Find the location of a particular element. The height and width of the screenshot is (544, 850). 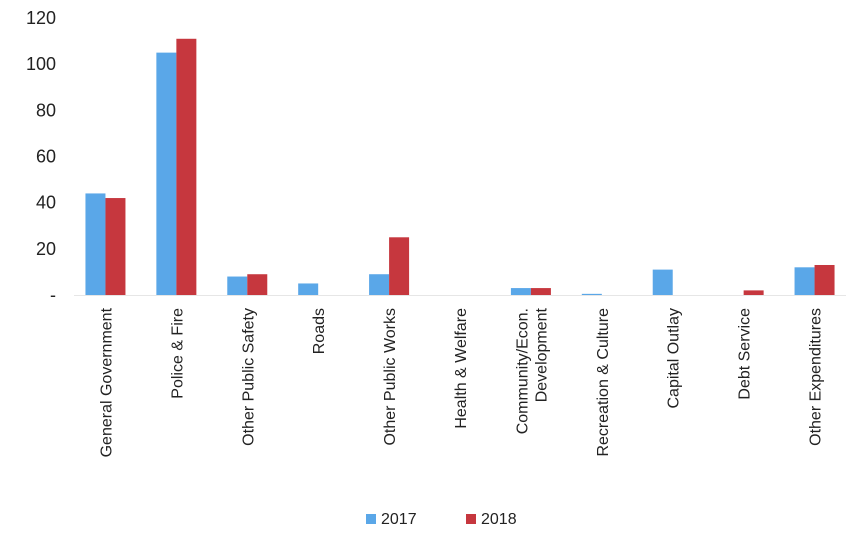

x-tick-label: Recreation & Culture is located at coordinates (603, 382).